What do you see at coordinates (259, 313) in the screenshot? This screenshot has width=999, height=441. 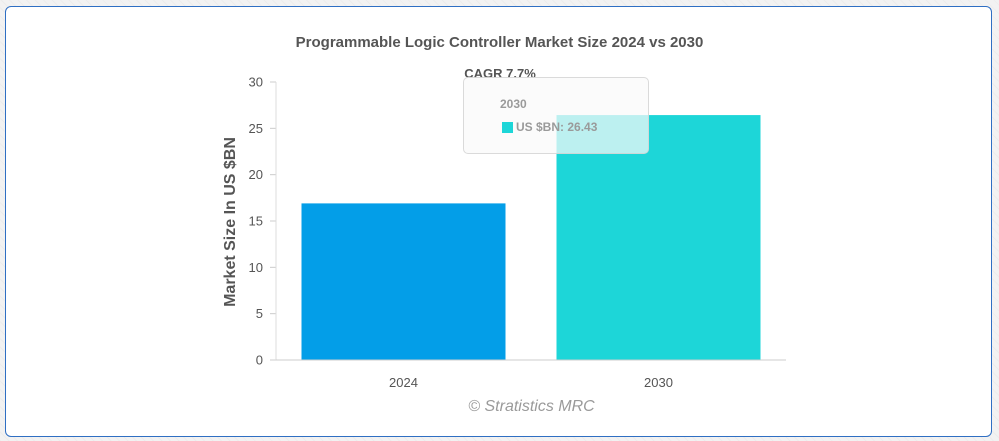 I see `y-tick-label: 5` at bounding box center [259, 313].